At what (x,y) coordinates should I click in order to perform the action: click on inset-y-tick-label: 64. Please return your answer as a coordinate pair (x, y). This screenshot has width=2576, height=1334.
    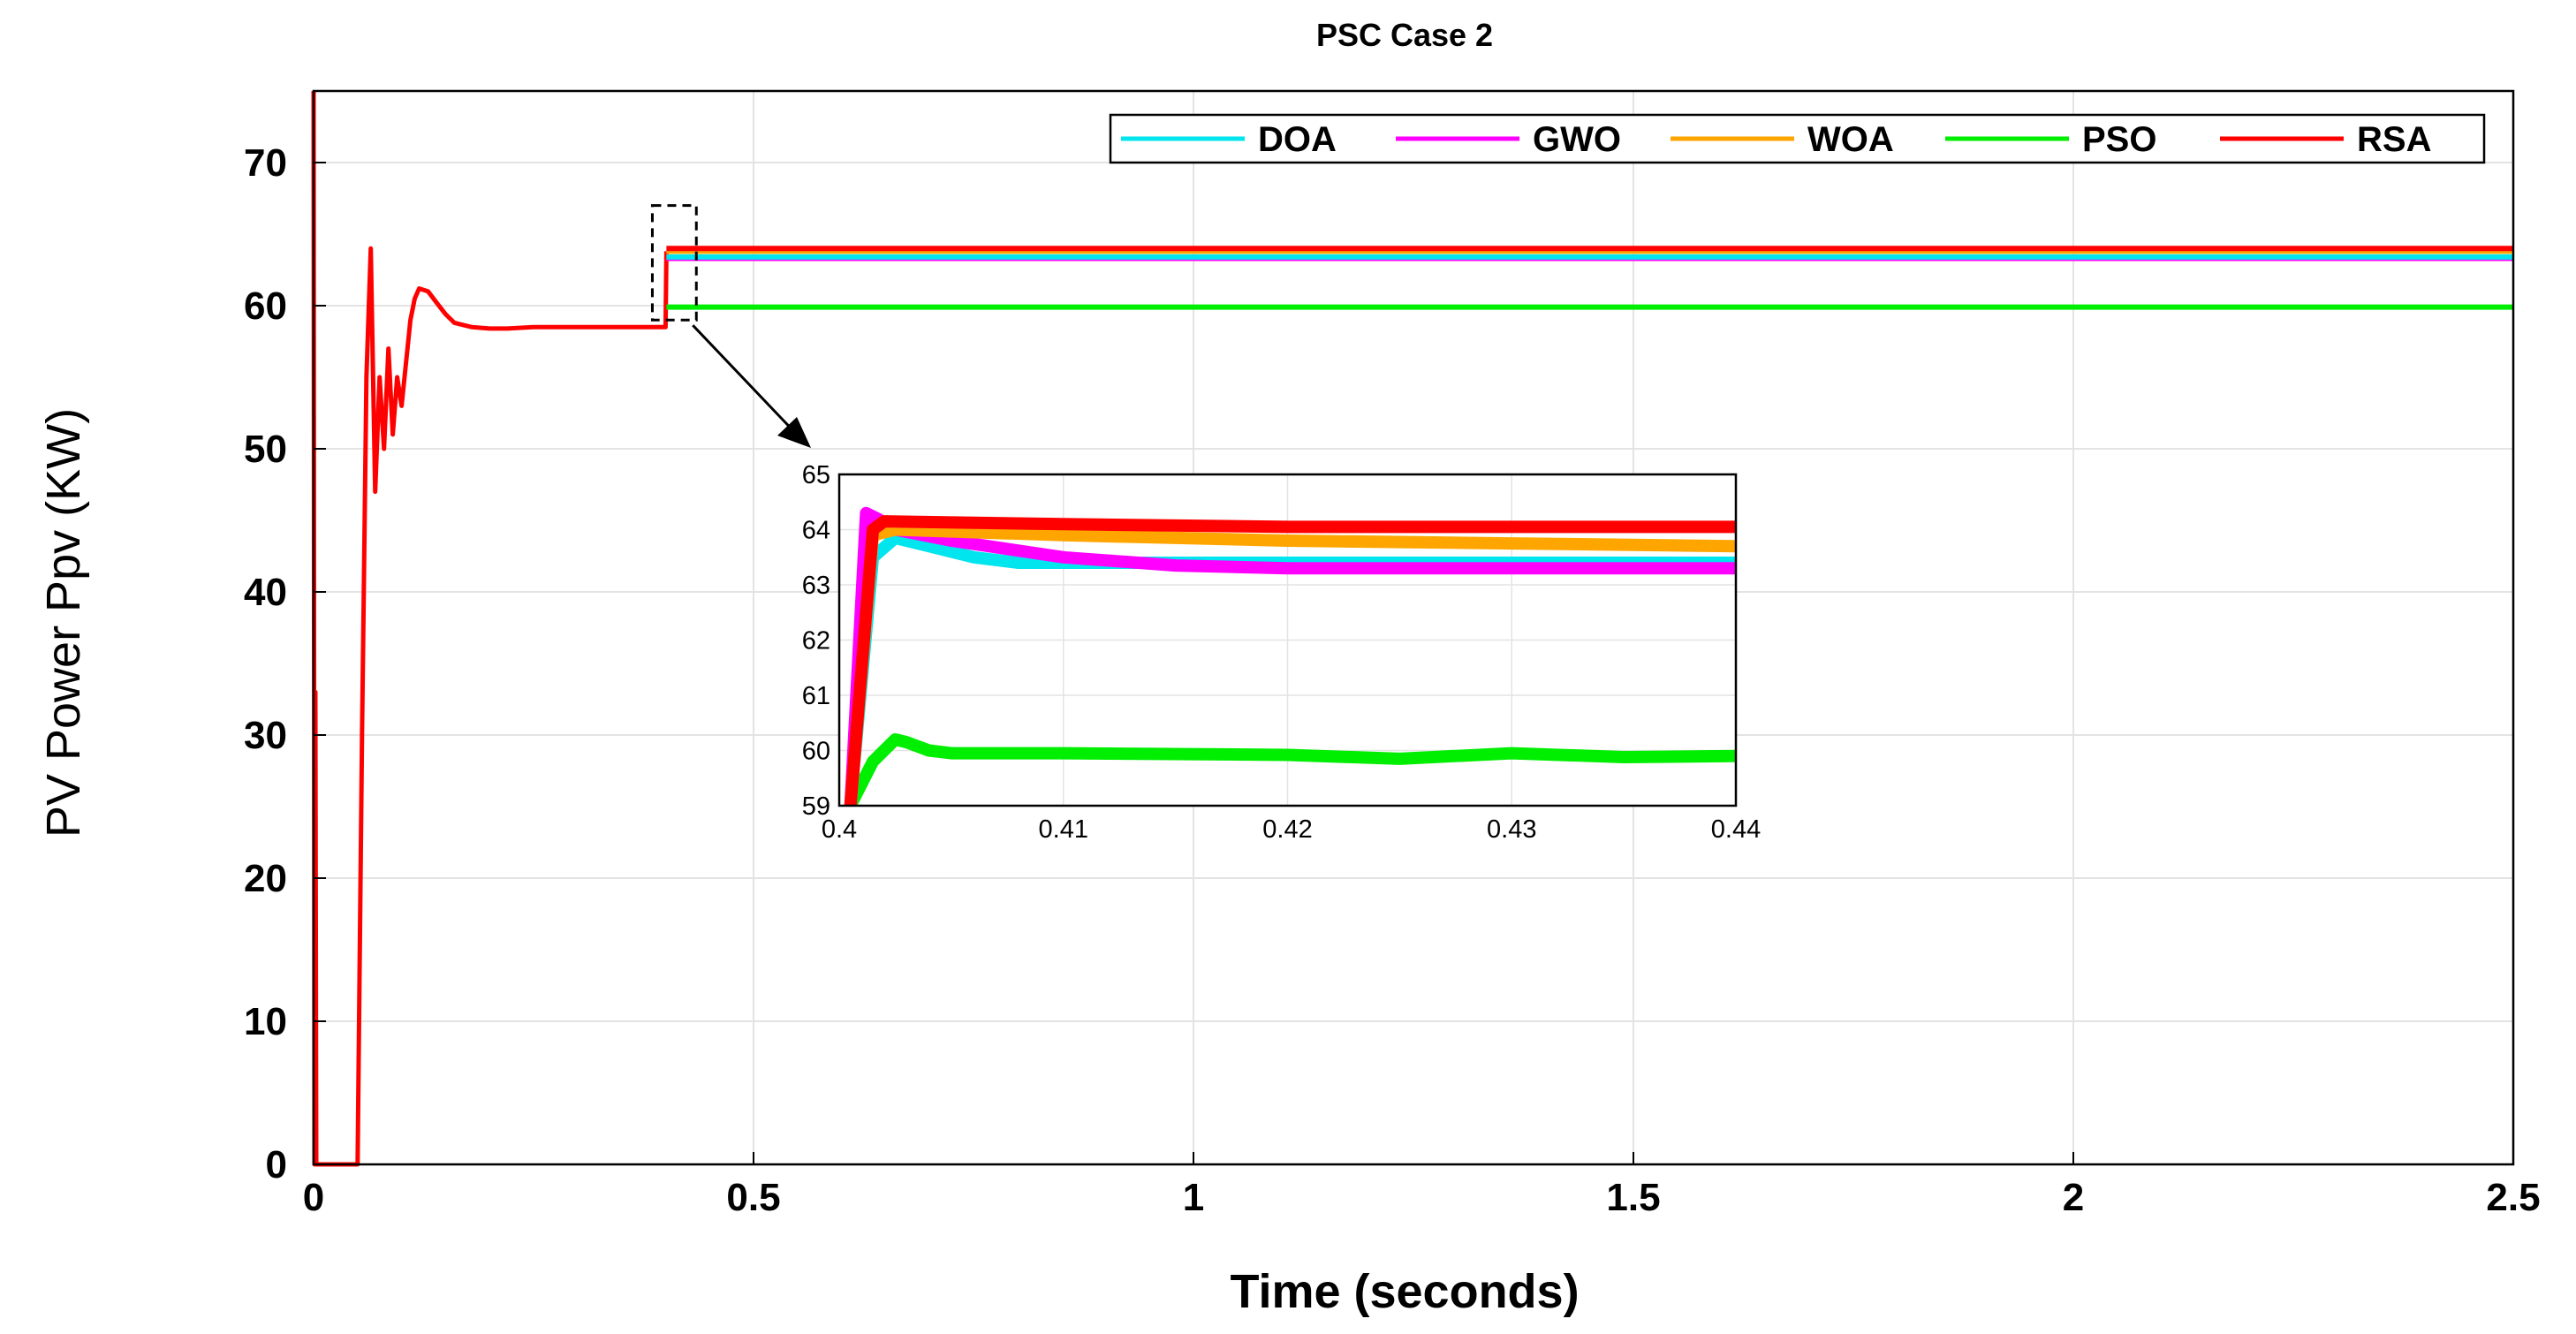
    Looking at the image, I should click on (816, 531).